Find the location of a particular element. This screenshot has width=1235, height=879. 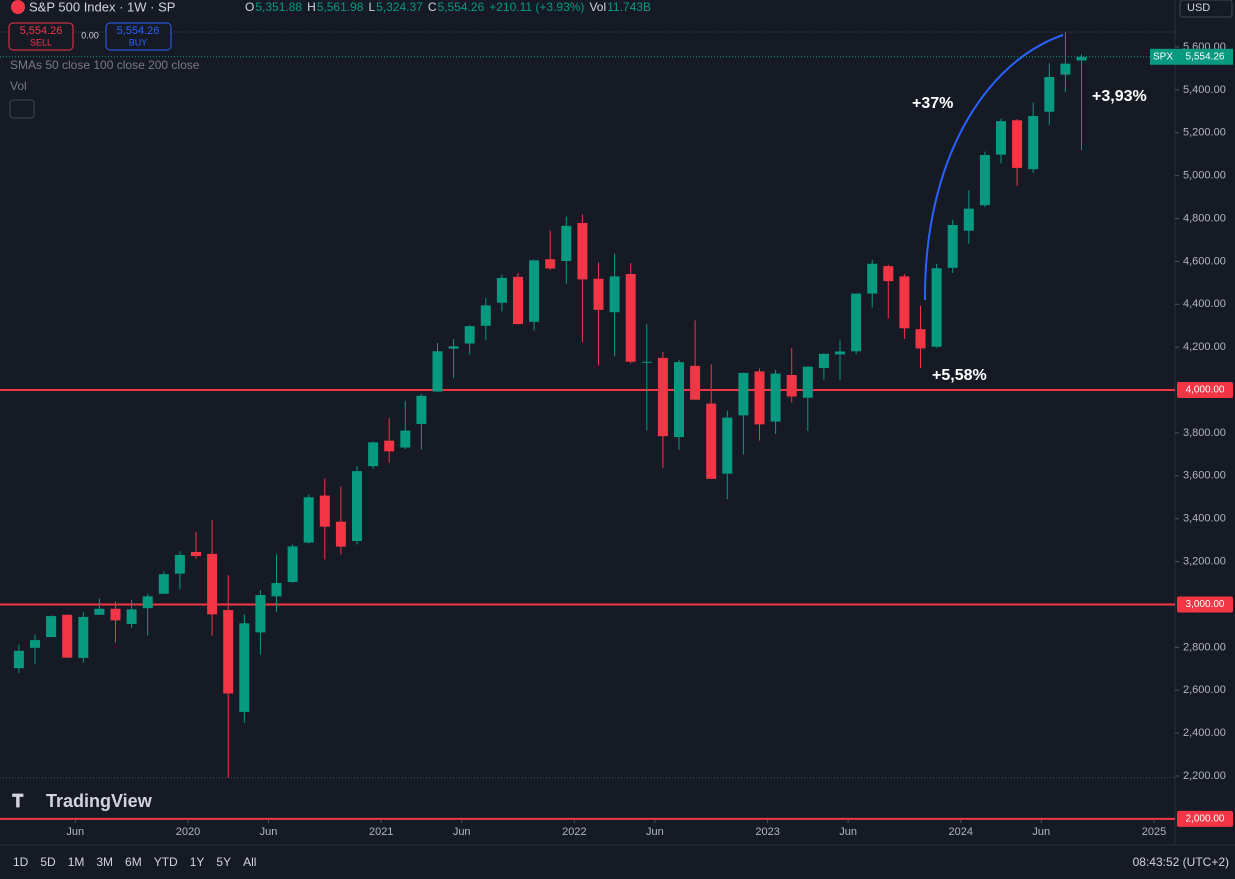

y-tick-label: 4,600.00 is located at coordinates (1204, 261).